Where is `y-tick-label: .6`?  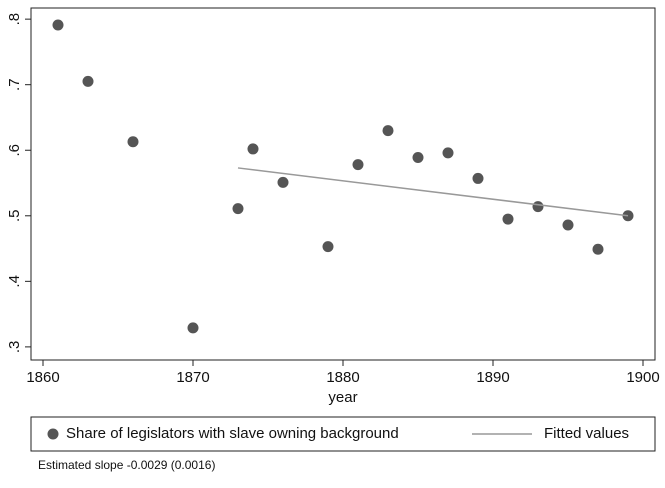 y-tick-label: .6 is located at coordinates (14, 150).